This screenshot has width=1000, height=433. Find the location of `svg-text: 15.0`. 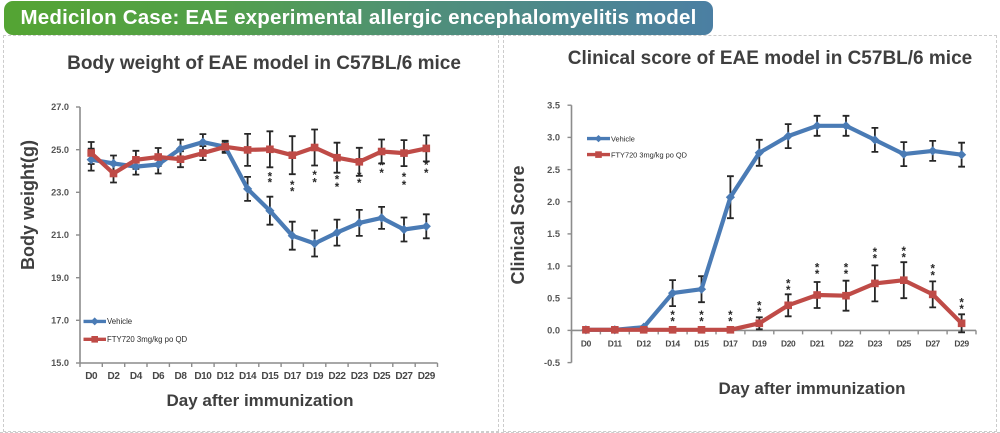

svg-text: 15.0 is located at coordinates (60, 363).